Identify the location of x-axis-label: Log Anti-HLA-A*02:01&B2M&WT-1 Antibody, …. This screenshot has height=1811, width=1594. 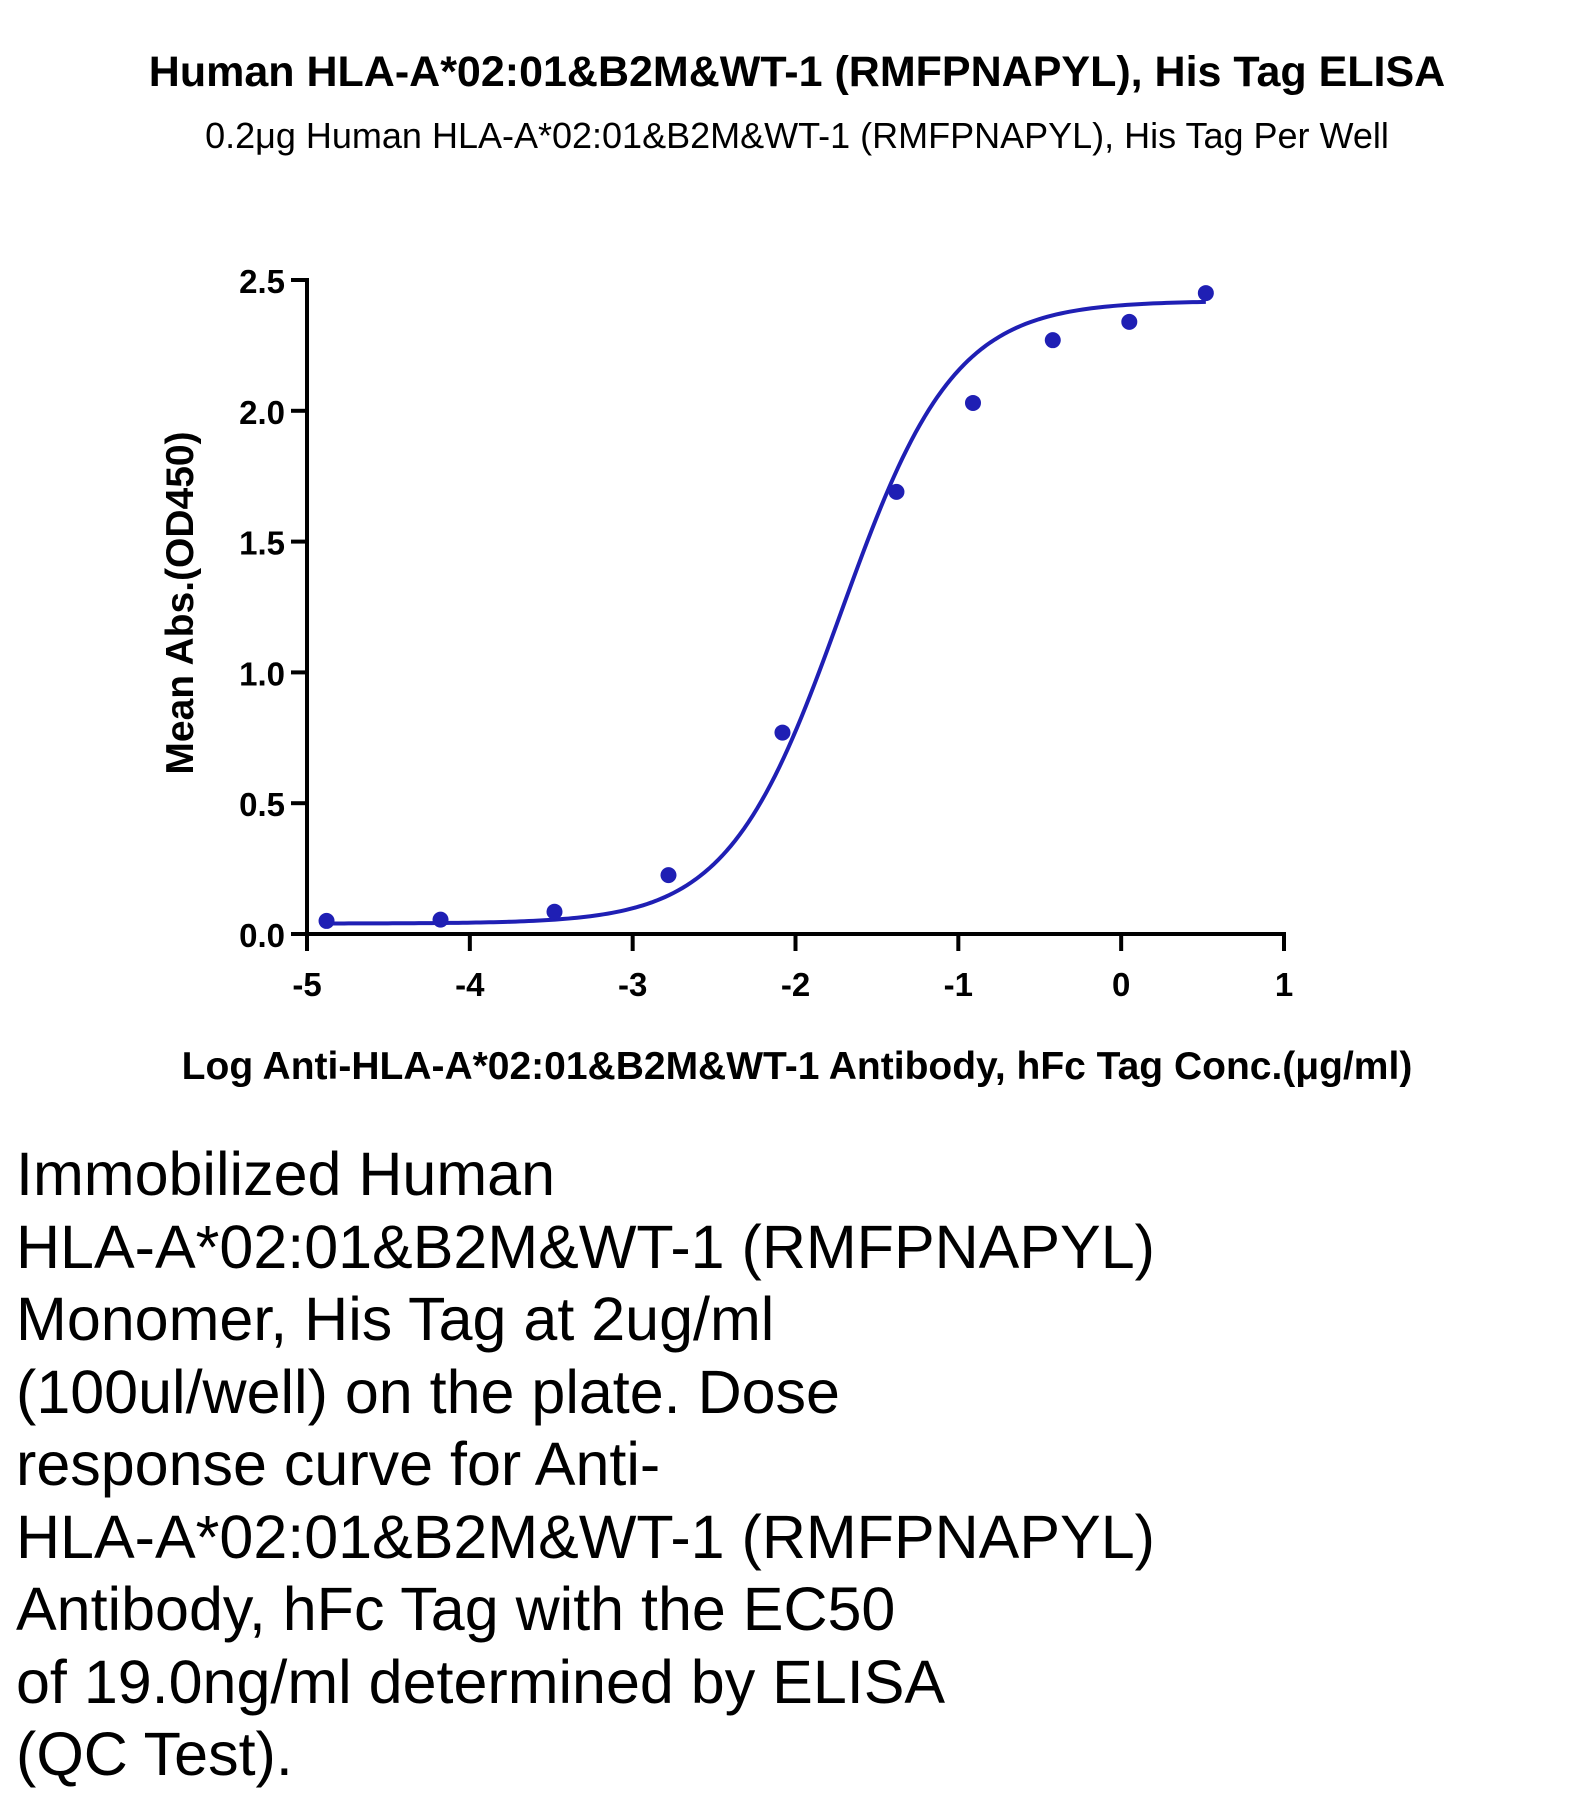
(797, 1066).